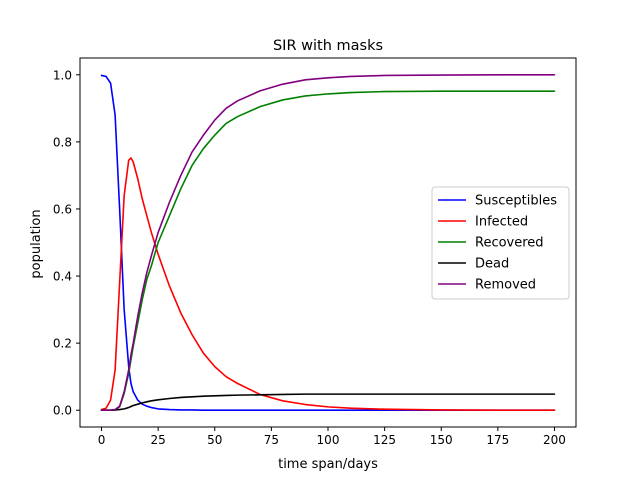 The image size is (640, 485). What do you see at coordinates (214, 440) in the screenshot?
I see `x-tick-label: 50` at bounding box center [214, 440].